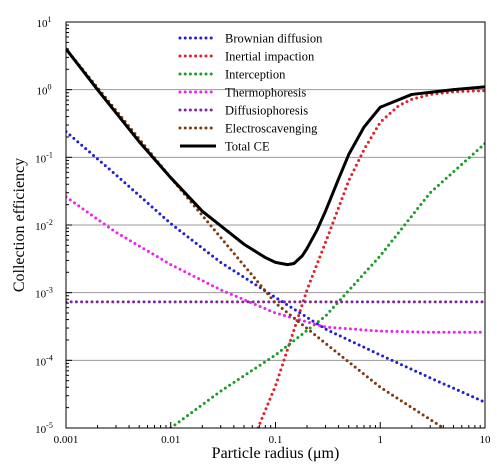 The image size is (497, 466). What do you see at coordinates (44, 157) in the screenshot?
I see `y-tick-label: 10⁻¹` at bounding box center [44, 157].